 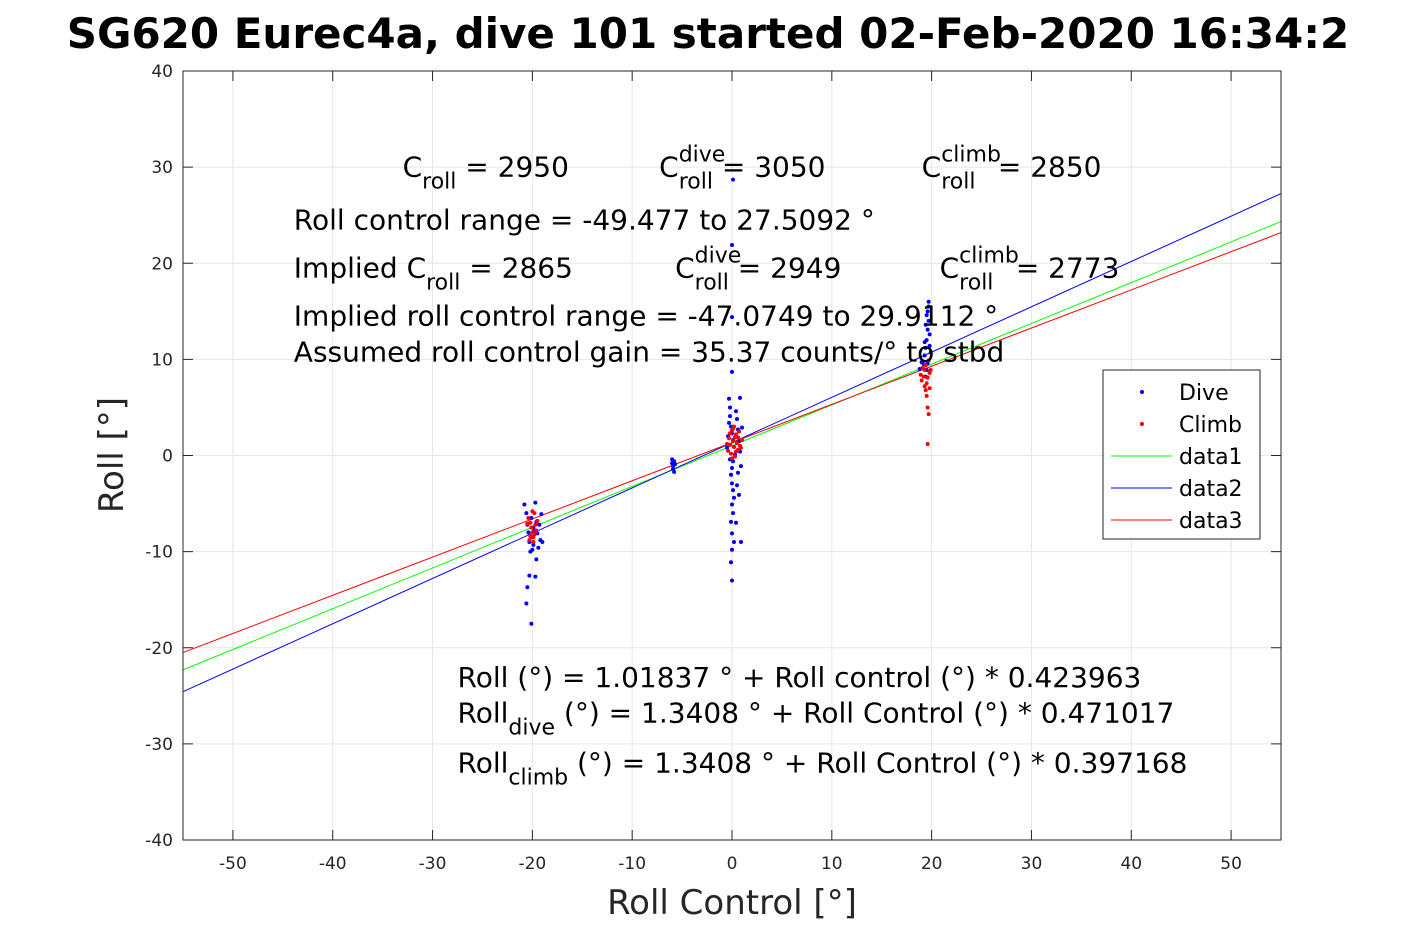 What do you see at coordinates (732, 903) in the screenshot?
I see `x-axis-label: Roll Control [°]` at bounding box center [732, 903].